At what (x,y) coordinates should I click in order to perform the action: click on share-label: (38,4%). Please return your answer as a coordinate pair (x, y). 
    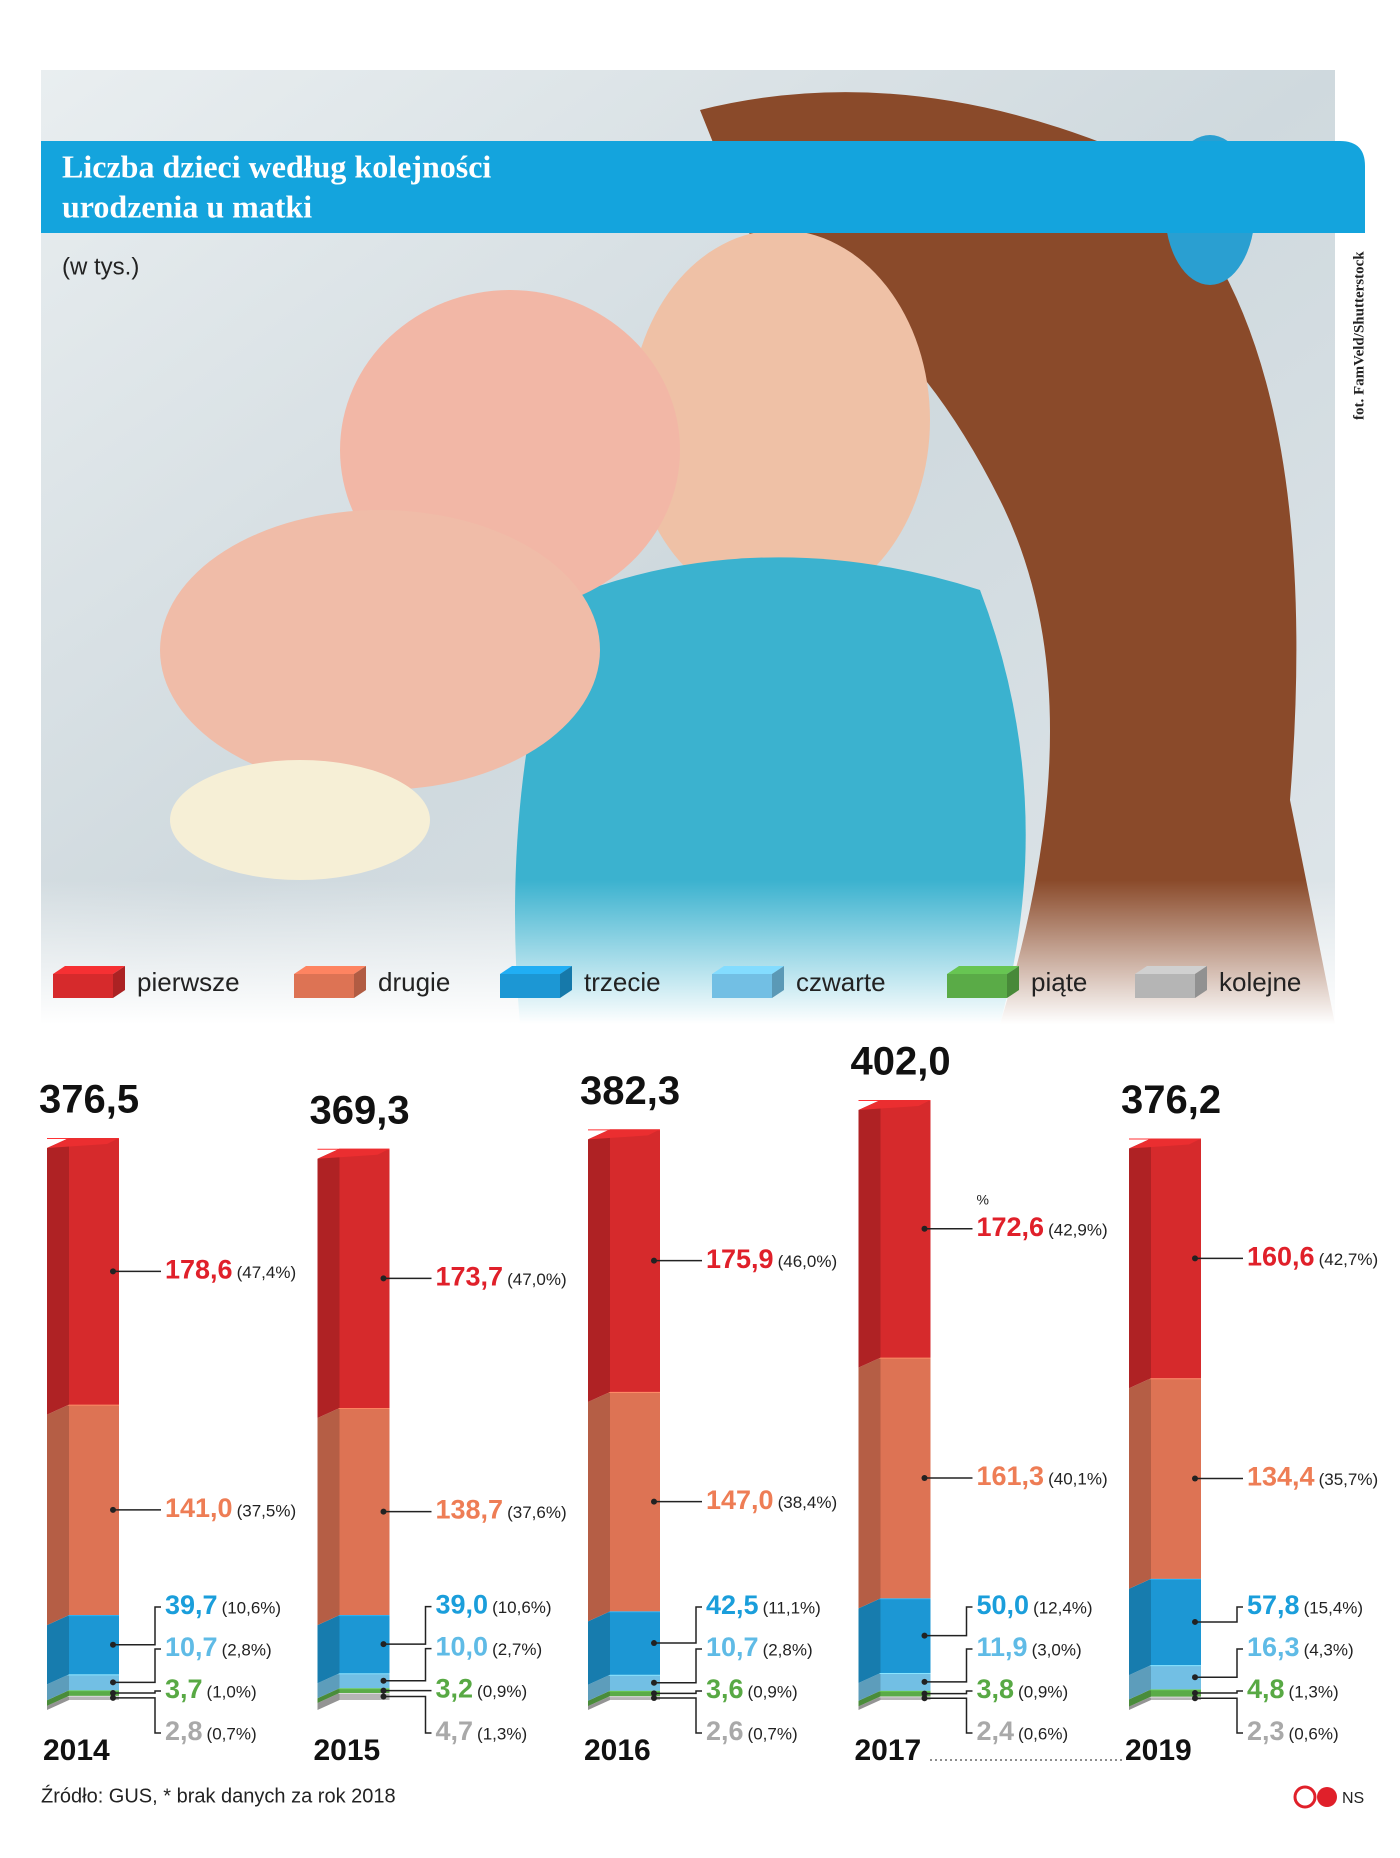
    Looking at the image, I should click on (808, 1502).